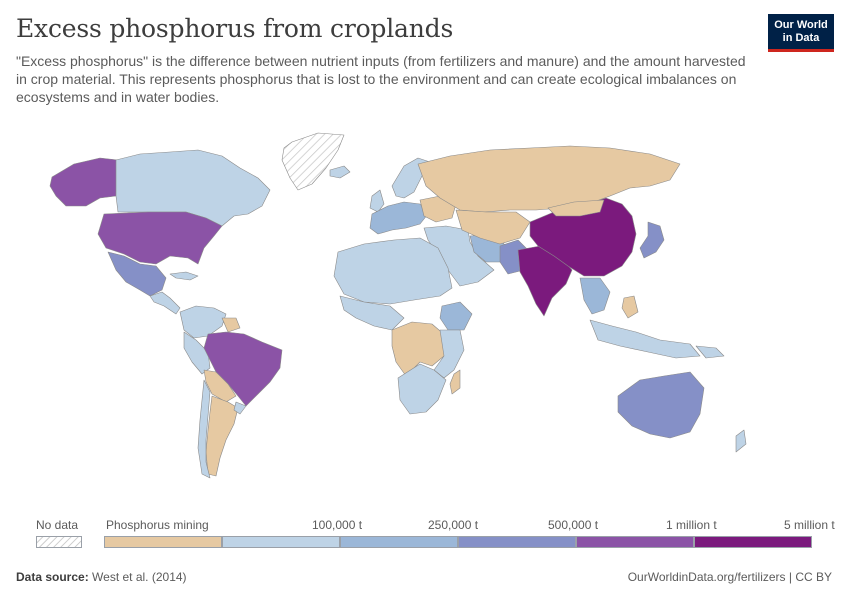  I want to click on region-japan, so click(652, 240).